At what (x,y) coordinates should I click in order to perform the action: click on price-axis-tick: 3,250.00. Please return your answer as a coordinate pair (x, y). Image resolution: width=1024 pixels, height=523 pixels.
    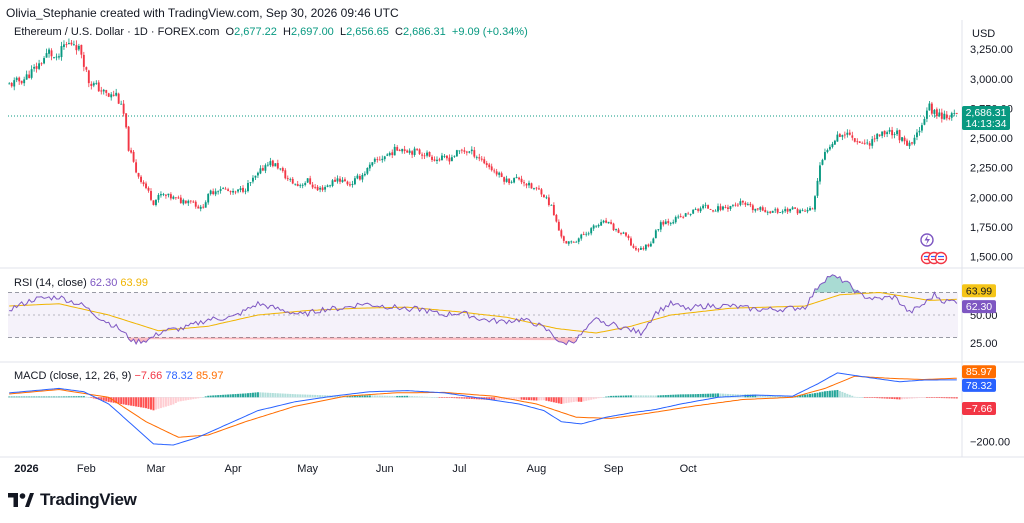
    Looking at the image, I should click on (991, 50).